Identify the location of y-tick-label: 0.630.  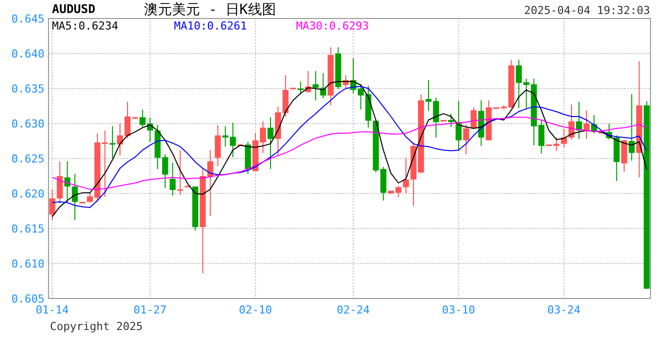
(27, 124).